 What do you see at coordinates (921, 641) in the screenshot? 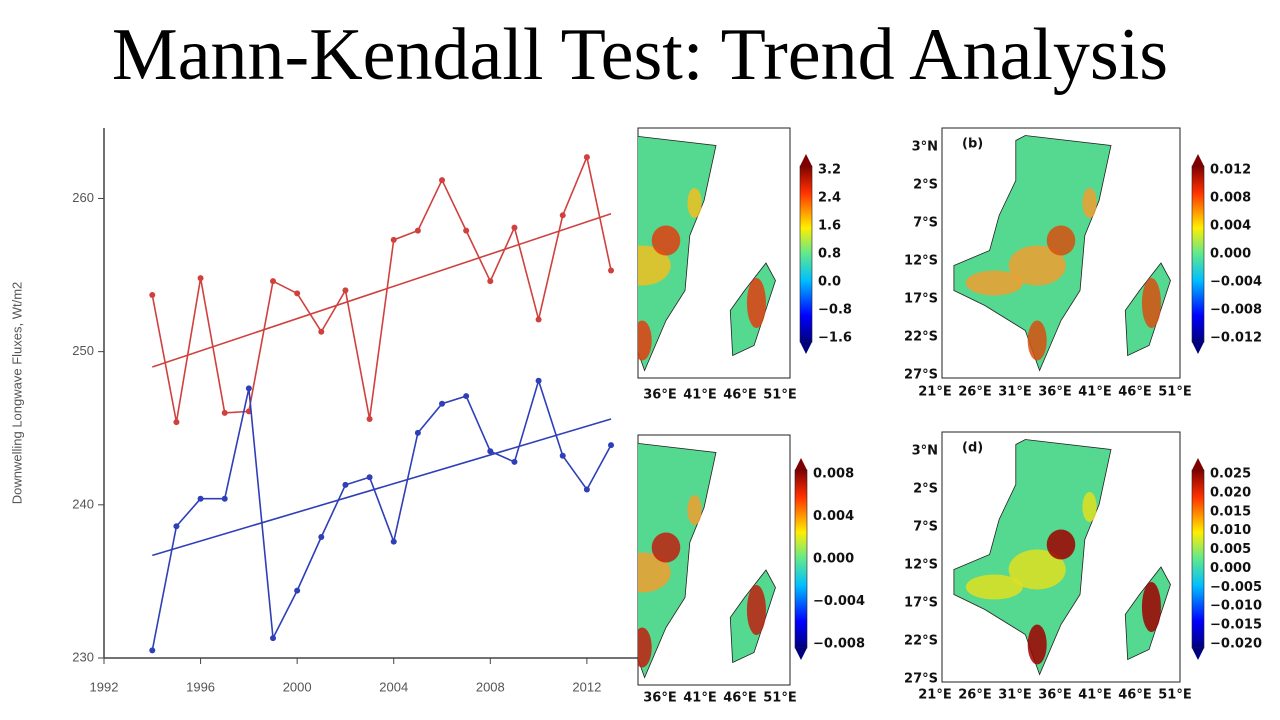
I see `lat-tick: 22°S` at bounding box center [921, 641].